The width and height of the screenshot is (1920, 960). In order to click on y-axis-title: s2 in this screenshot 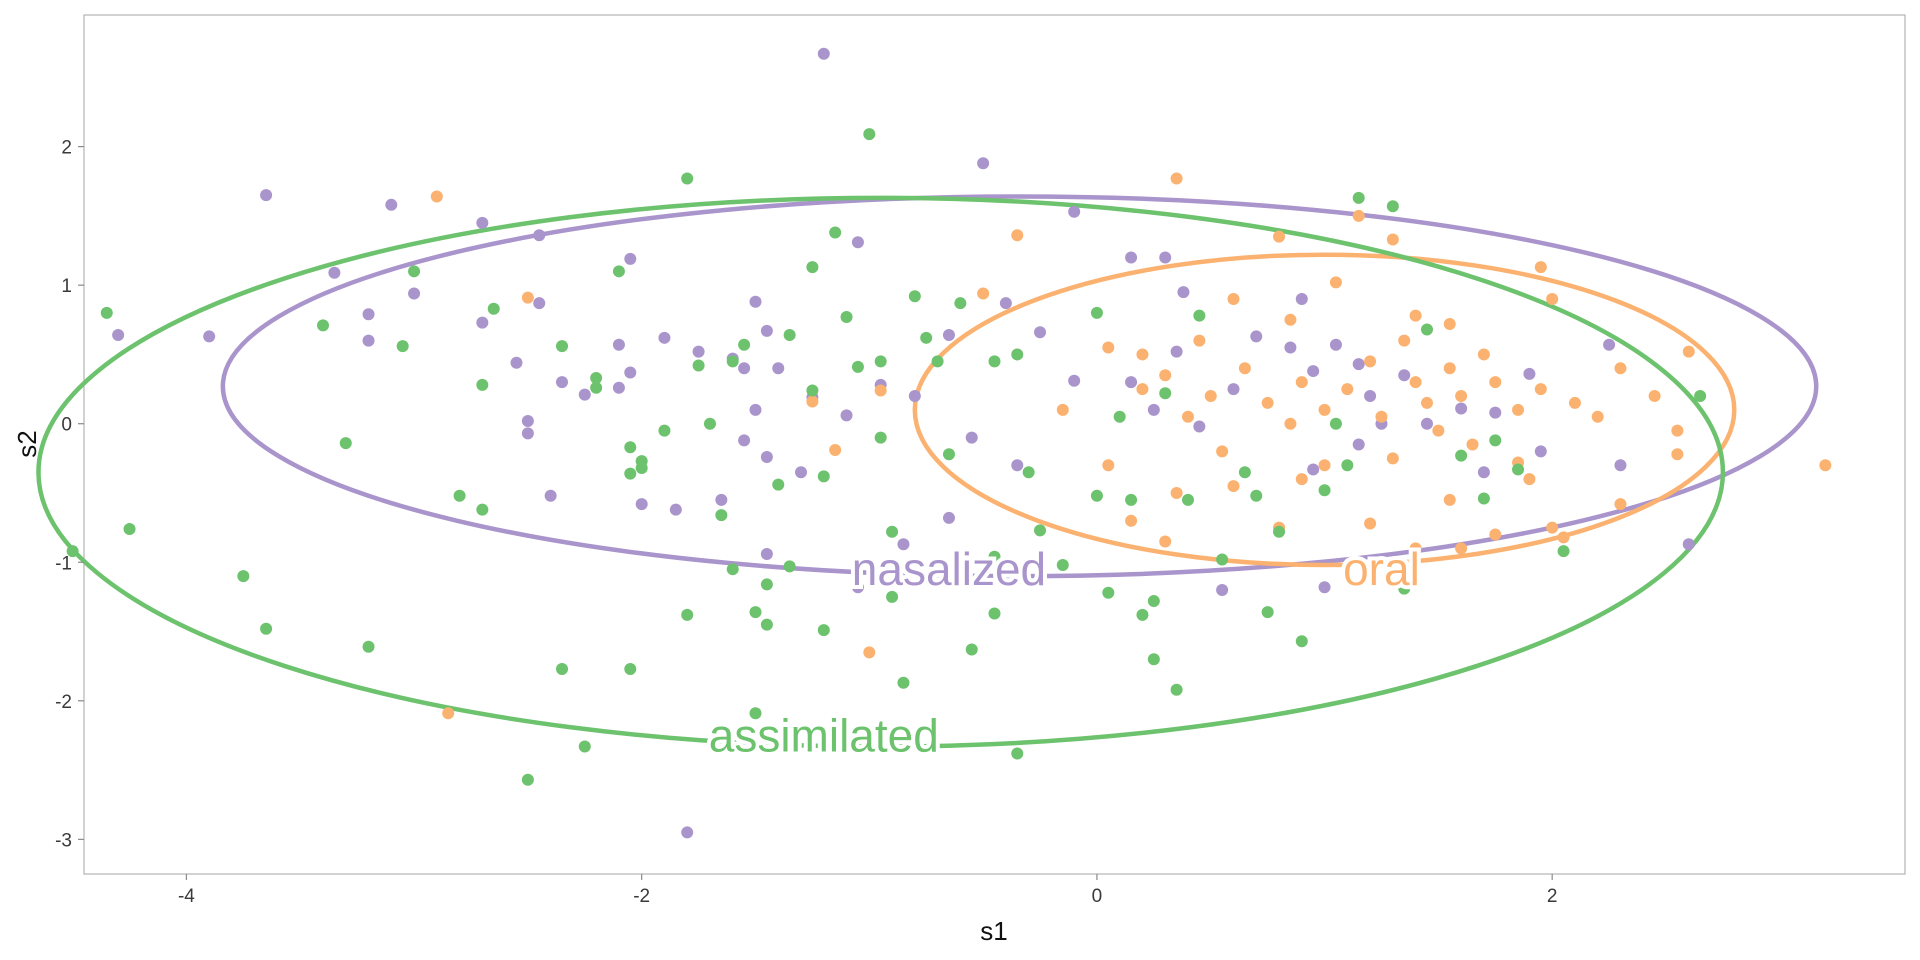, I will do `click(27, 443)`.